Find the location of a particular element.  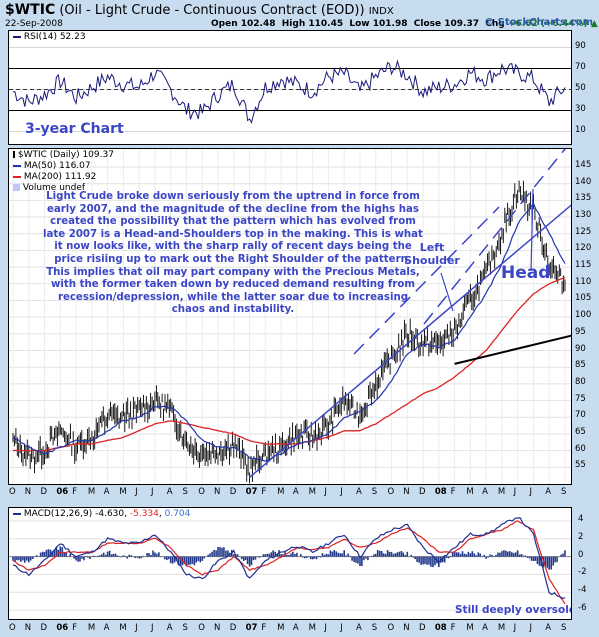

price-x-tick-label-26: D is located at coordinates (422, 492).